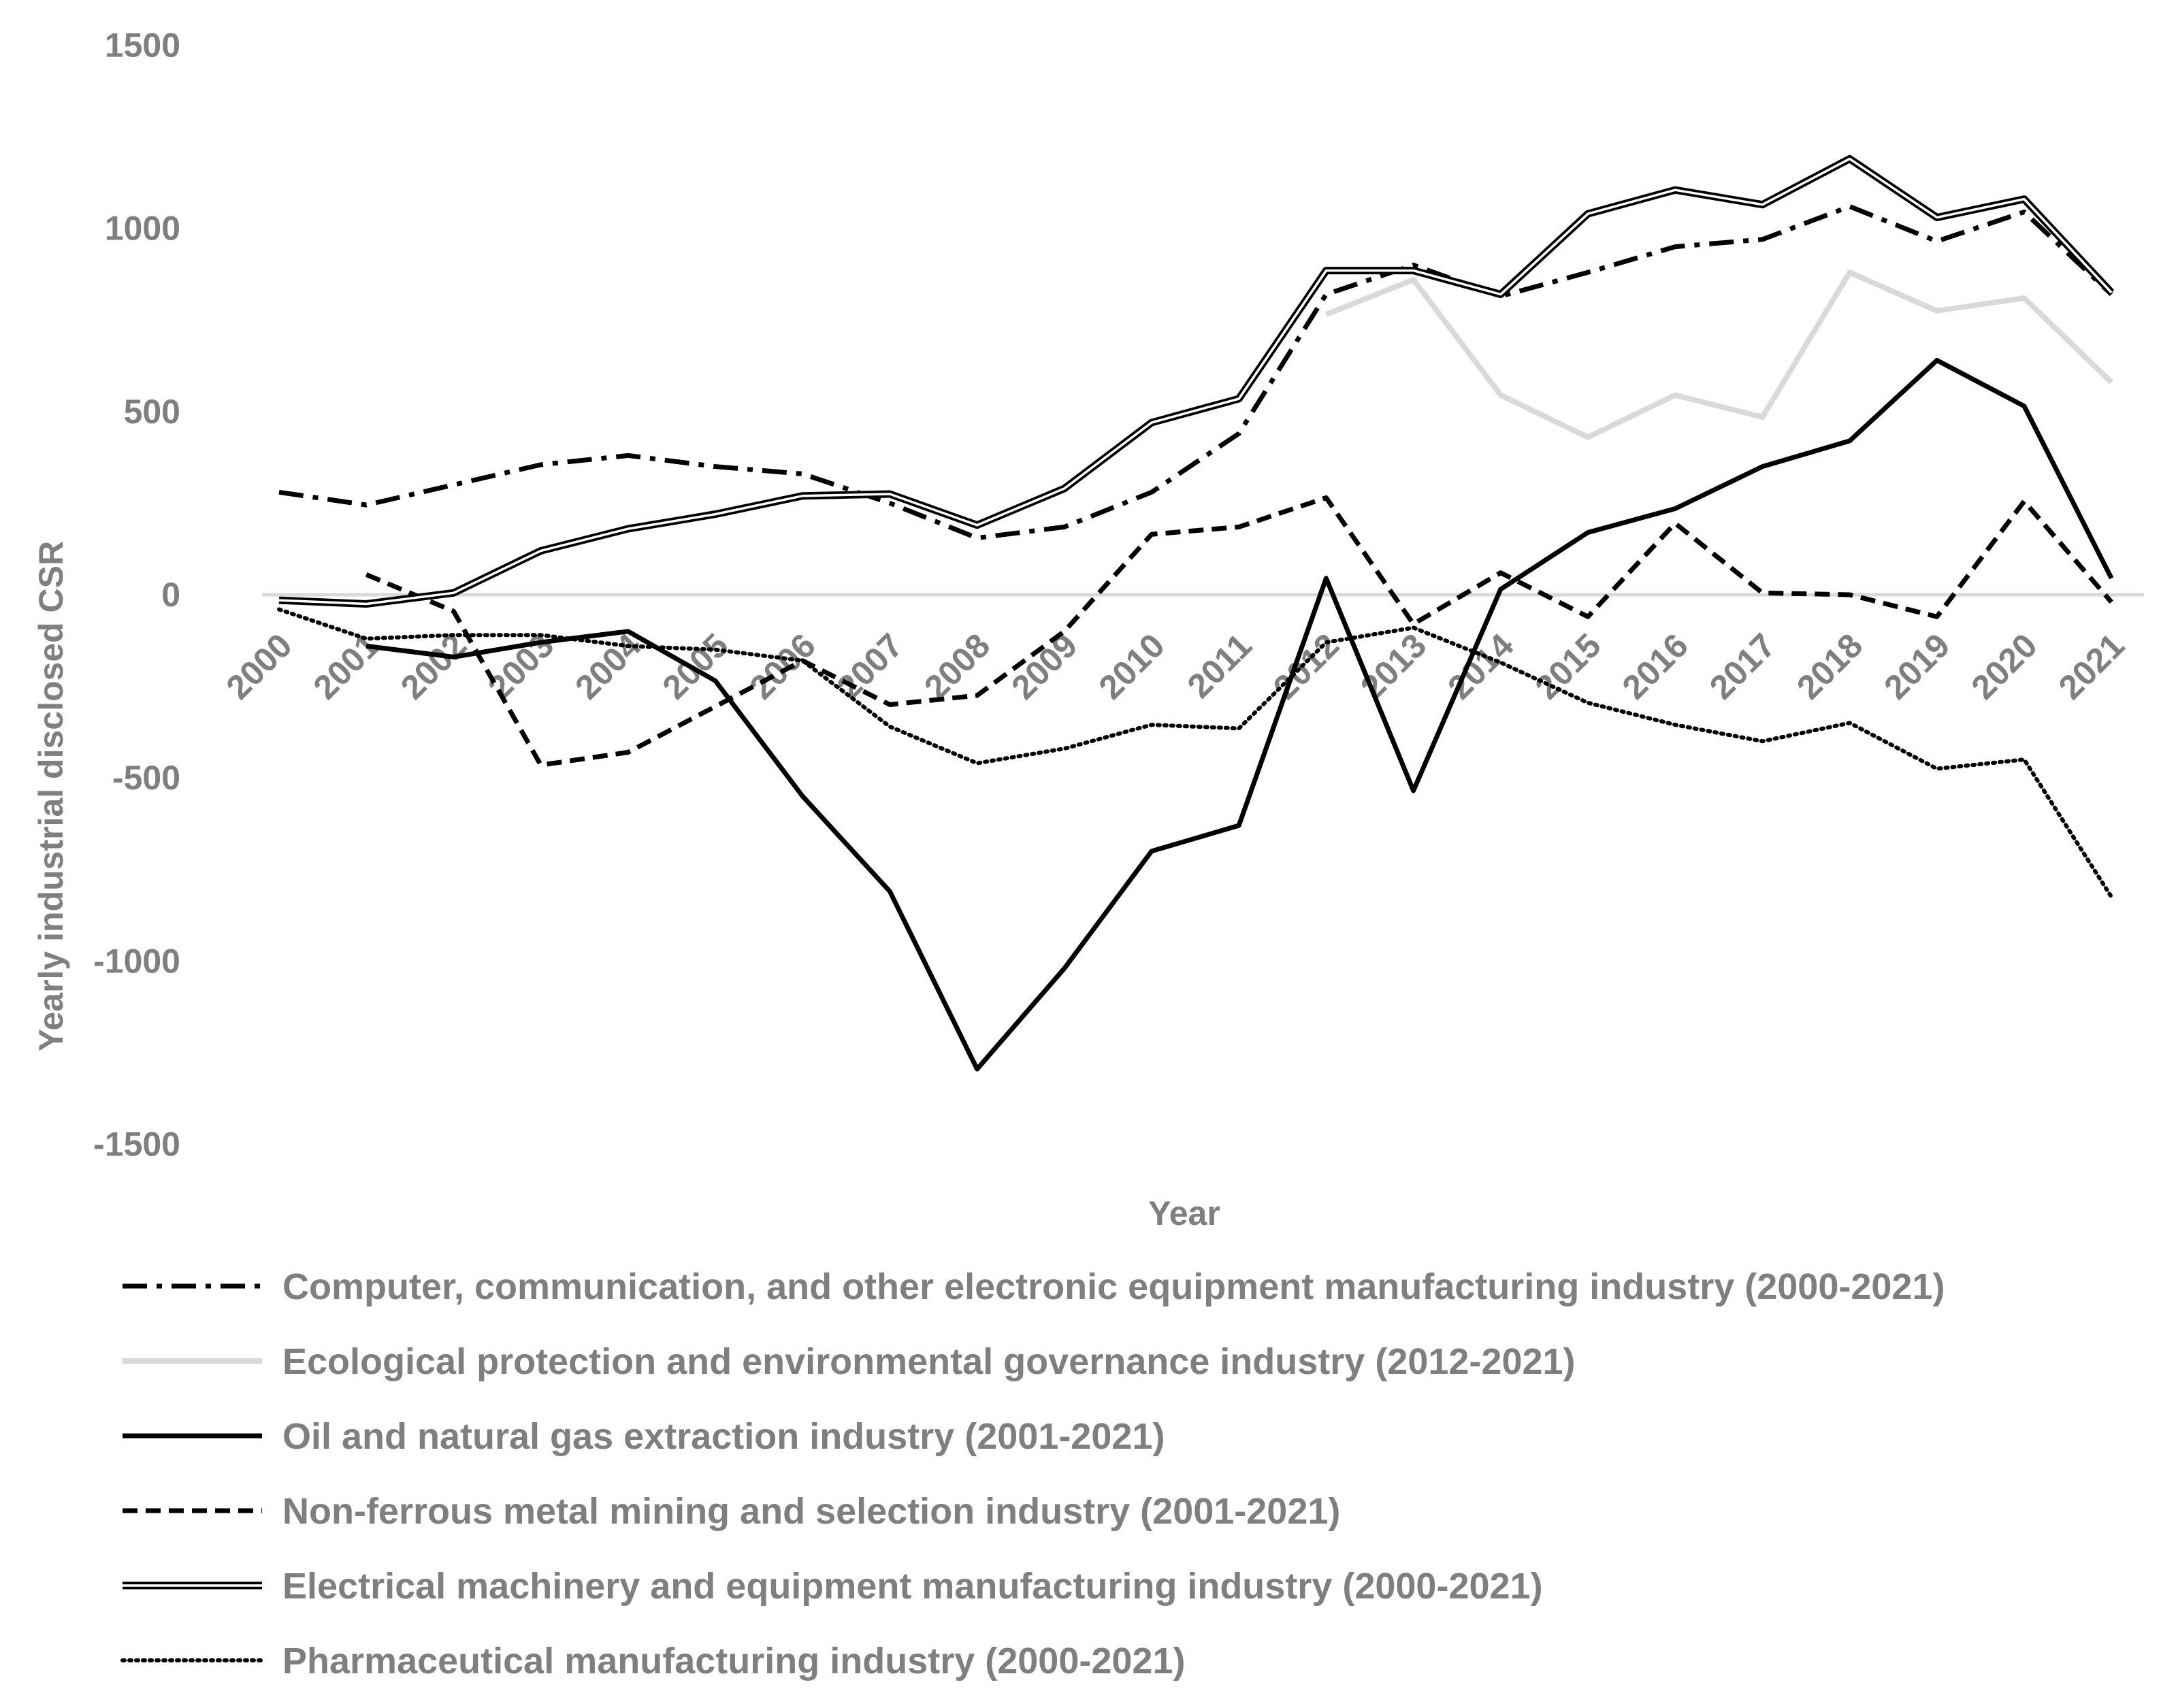 This screenshot has height=1708, width=2161. What do you see at coordinates (521, 666) in the screenshot?
I see `x-tick-label: 2003` at bounding box center [521, 666].